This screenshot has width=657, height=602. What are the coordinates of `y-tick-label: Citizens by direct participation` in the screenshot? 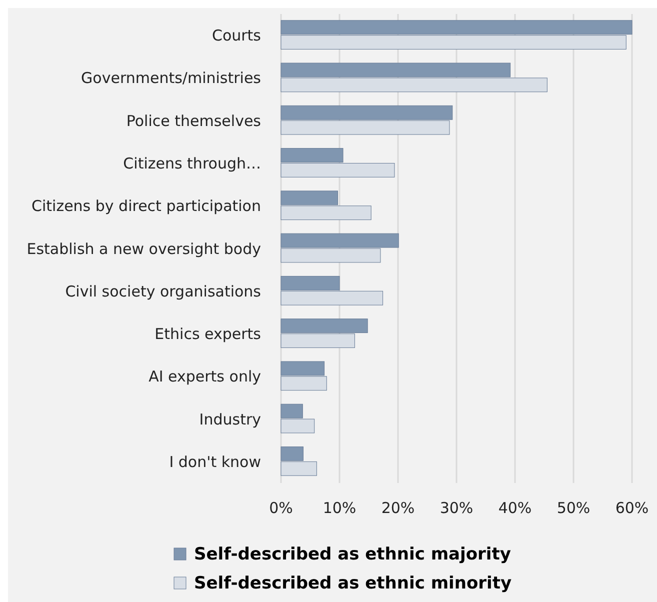 It's located at (146, 206).